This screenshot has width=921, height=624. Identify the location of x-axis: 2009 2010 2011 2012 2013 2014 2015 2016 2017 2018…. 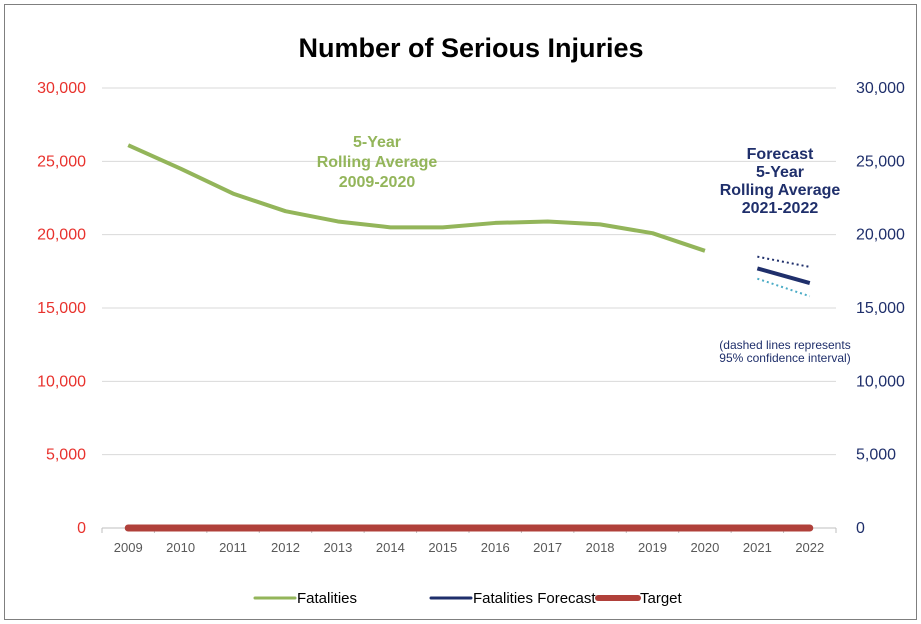
(469, 541).